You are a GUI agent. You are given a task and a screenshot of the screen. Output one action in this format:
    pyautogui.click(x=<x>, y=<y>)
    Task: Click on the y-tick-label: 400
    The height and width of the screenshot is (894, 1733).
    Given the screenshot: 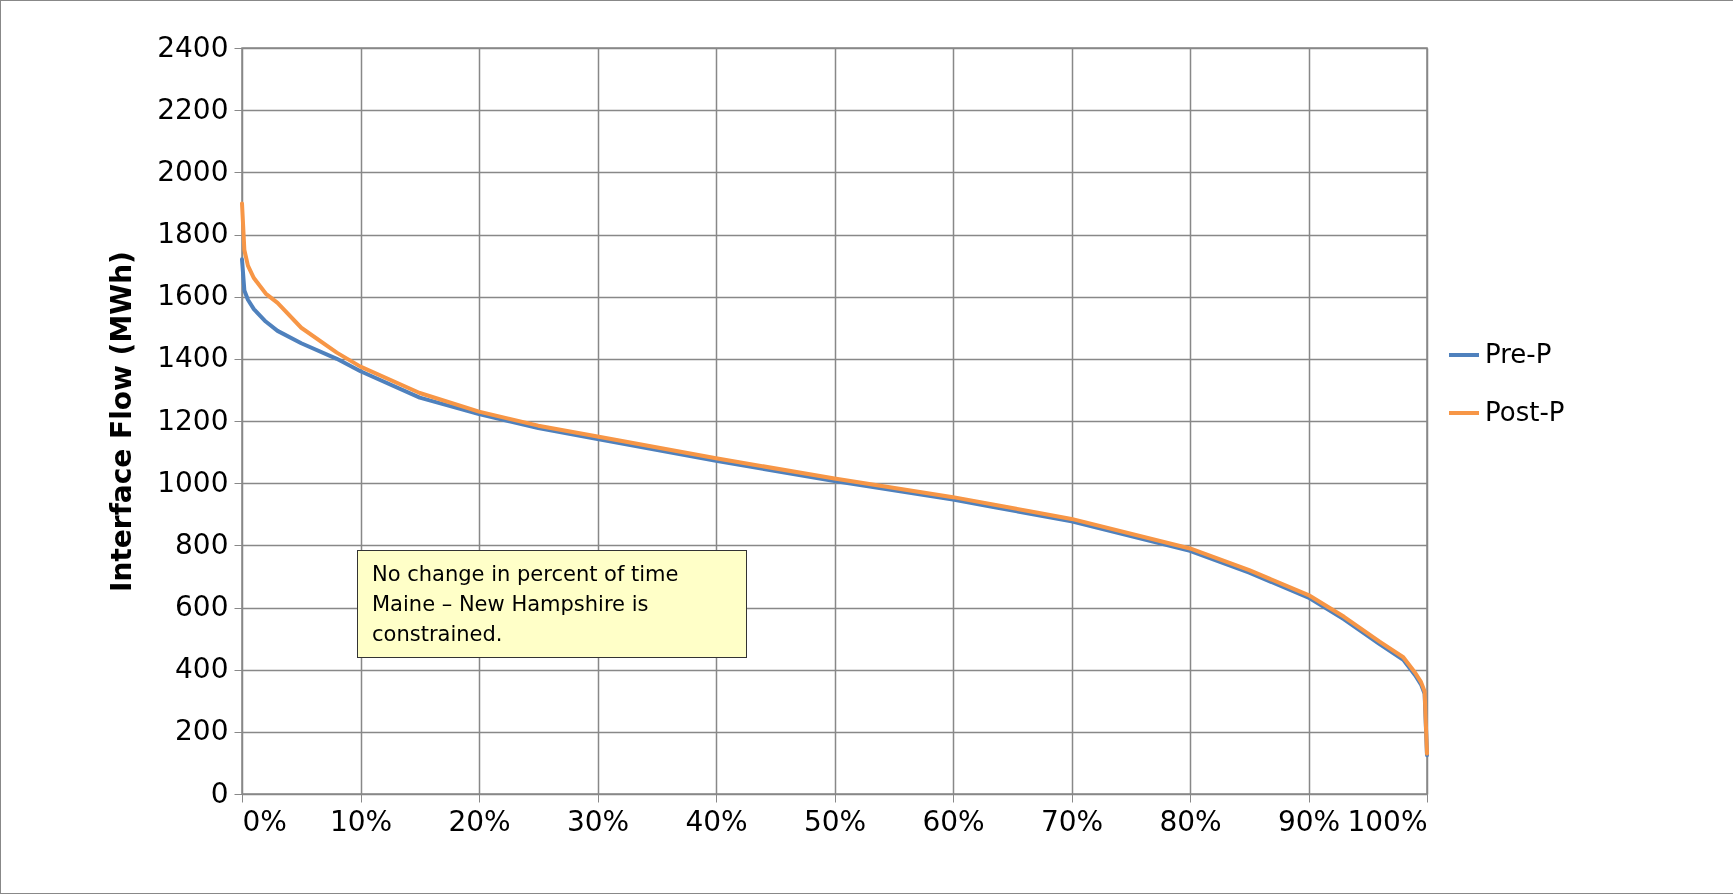 What is the action you would take?
    pyautogui.click(x=202, y=669)
    